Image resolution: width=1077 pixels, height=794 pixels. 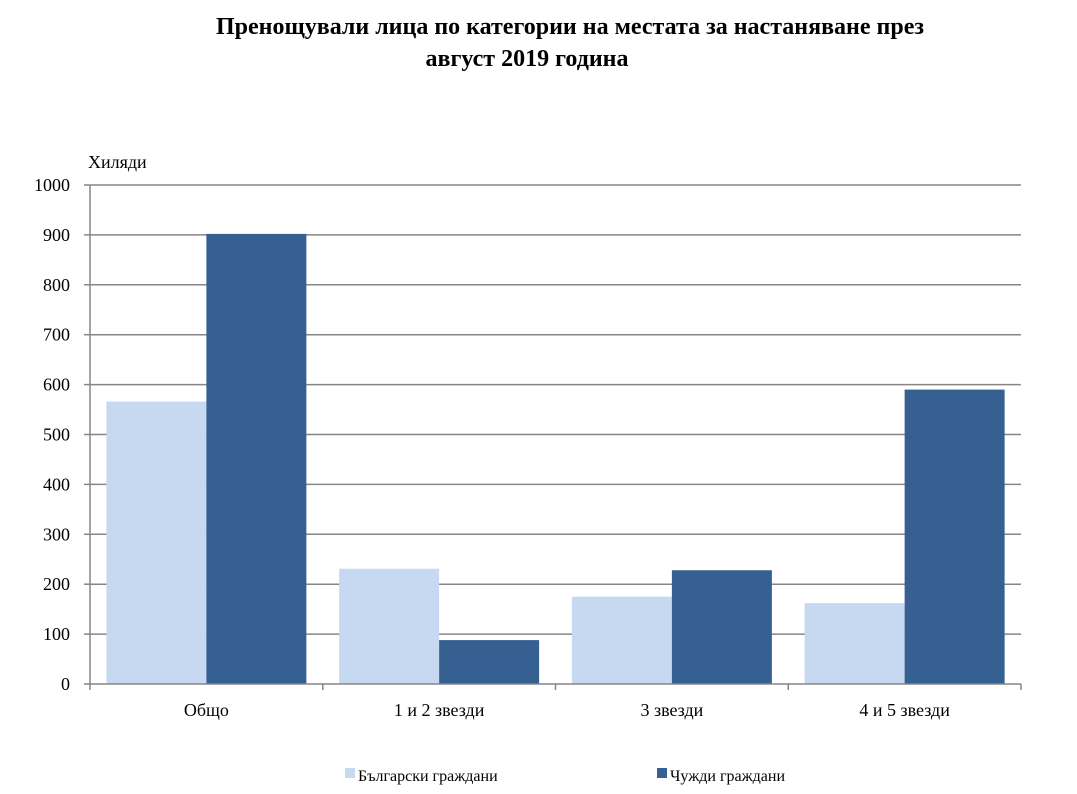 I want to click on y-tick-label: 200, so click(x=56, y=584).